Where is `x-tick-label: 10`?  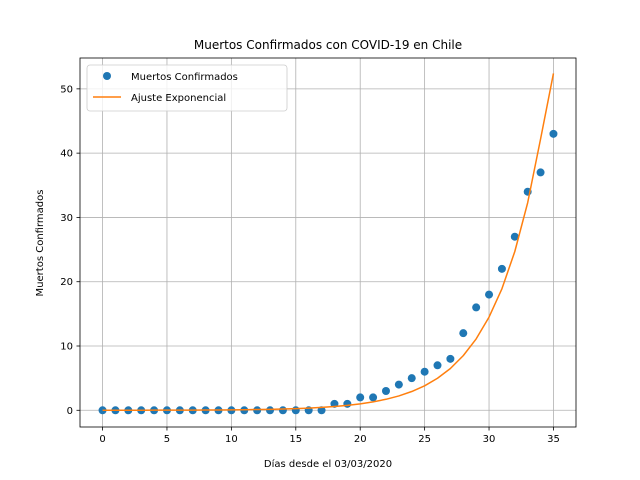
x-tick-label: 10 is located at coordinates (231, 439).